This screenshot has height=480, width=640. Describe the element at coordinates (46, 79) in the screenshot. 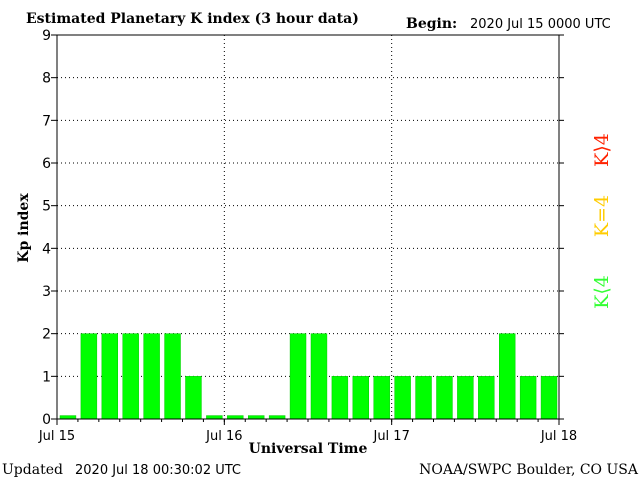

I see `y-tick-label: 8` at that location.